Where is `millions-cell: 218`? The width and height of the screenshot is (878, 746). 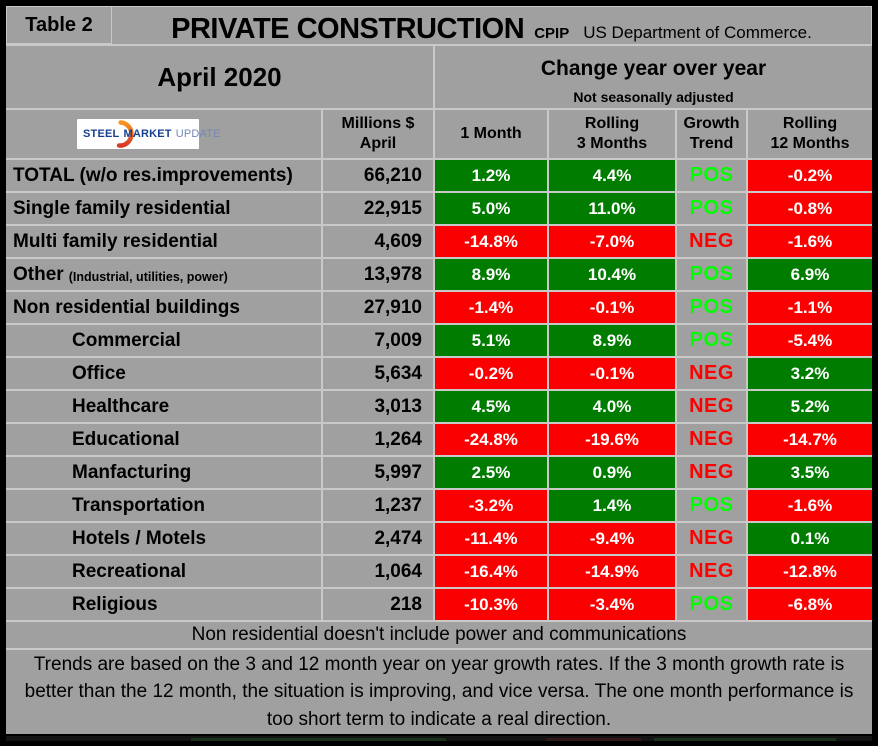
millions-cell: 218 is located at coordinates (378, 604).